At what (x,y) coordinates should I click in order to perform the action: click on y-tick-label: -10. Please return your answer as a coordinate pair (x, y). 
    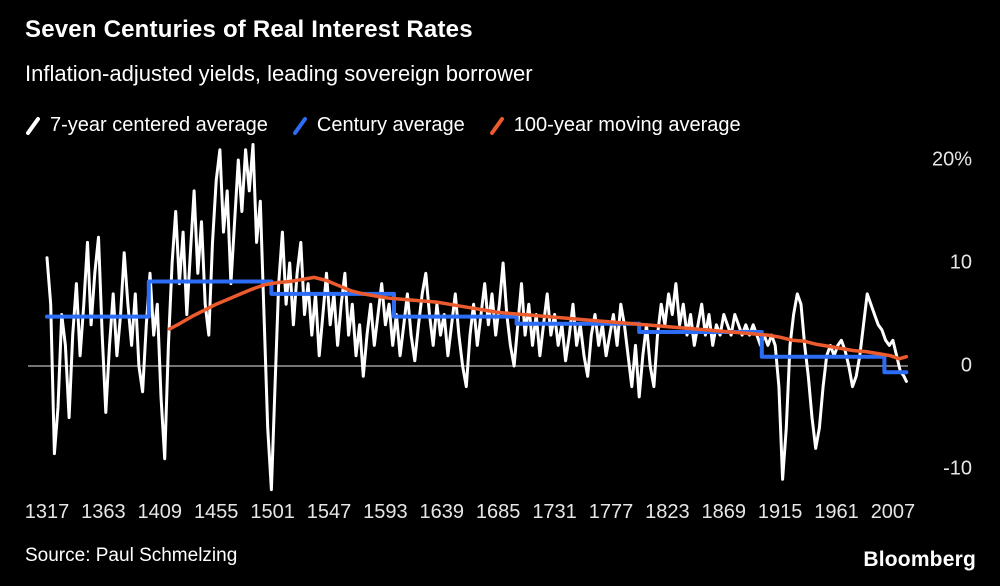
    Looking at the image, I should click on (957, 468).